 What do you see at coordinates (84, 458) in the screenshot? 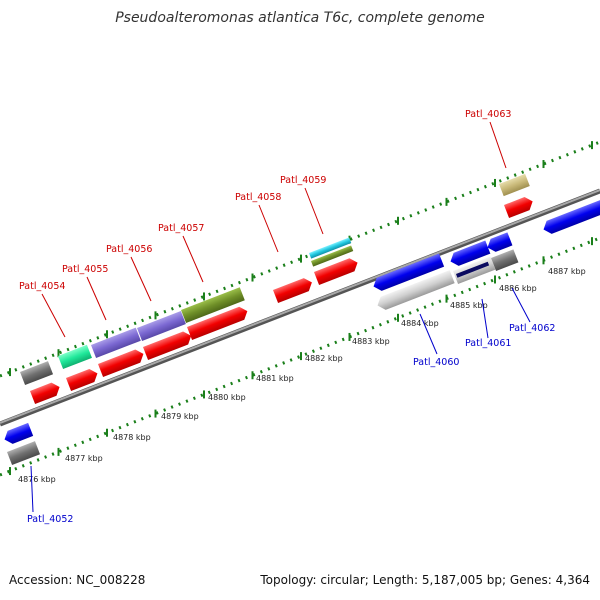
I see `kbp-label: 4877 kbp` at bounding box center [84, 458].